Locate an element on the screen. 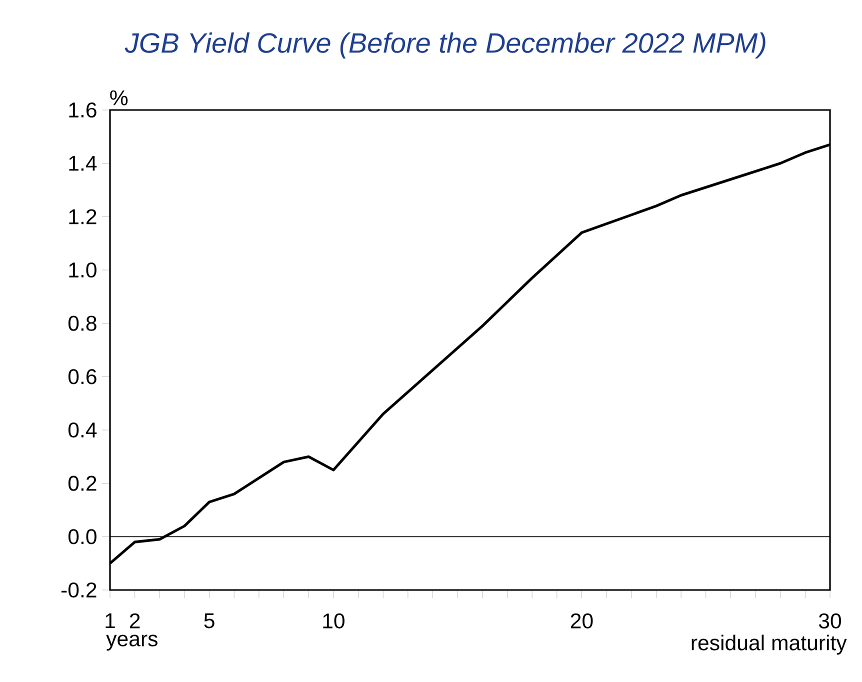  y-tick-label: 0.6 is located at coordinates (82, 376).